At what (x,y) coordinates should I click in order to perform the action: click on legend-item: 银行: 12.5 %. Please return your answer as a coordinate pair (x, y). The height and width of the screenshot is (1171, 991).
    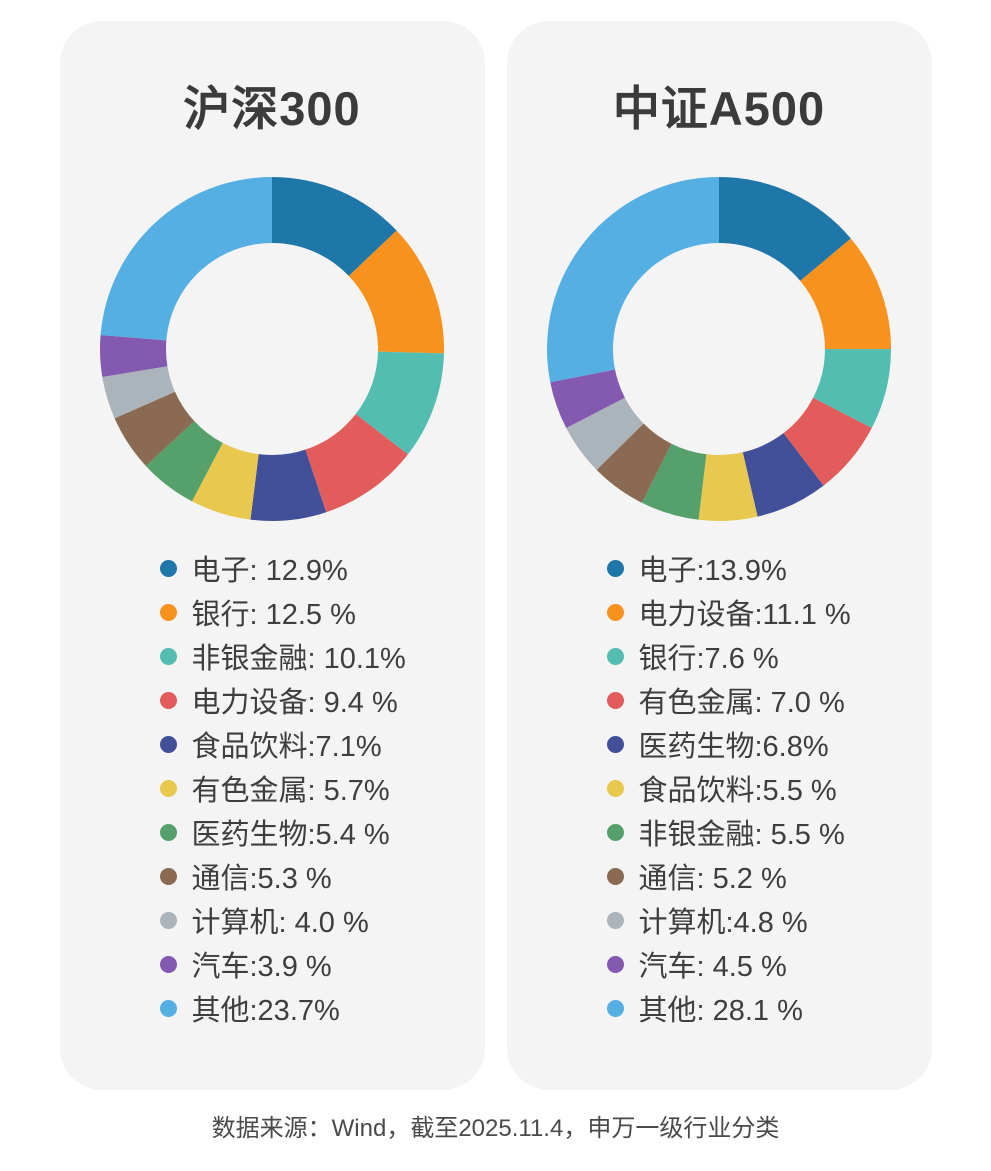
    Looking at the image, I should click on (322, 612).